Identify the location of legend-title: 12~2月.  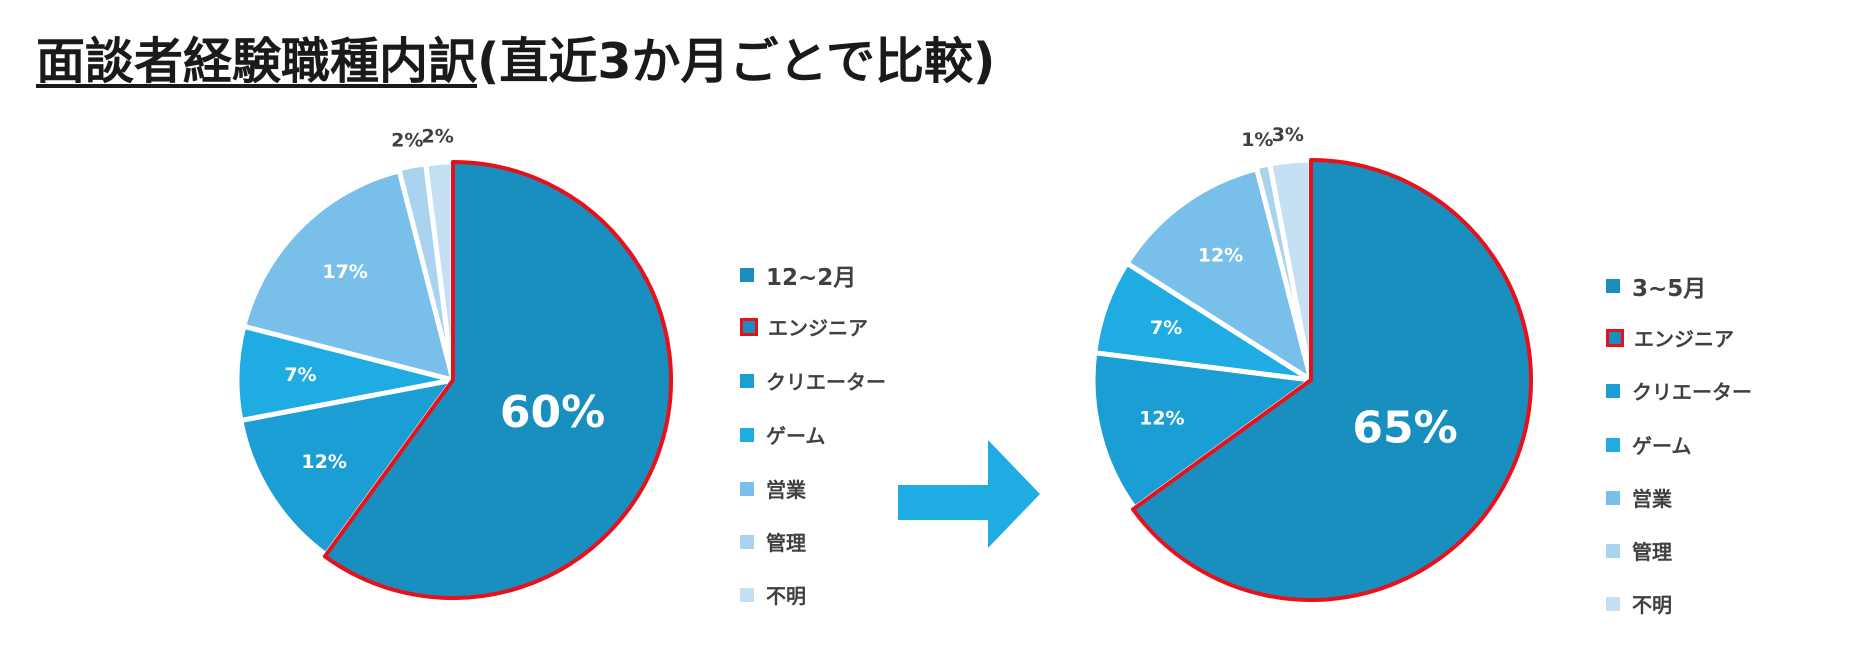
(798, 275).